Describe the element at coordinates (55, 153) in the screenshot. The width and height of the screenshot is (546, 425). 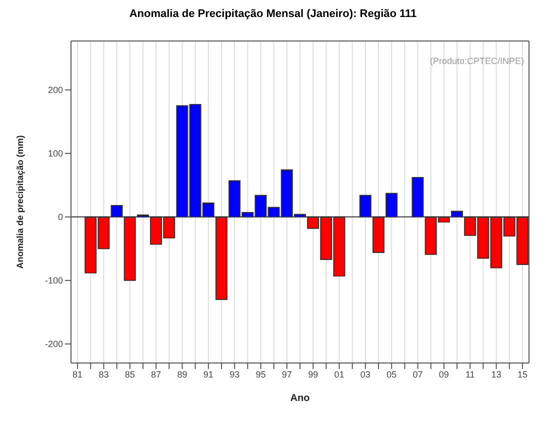
I see `y-tick-label: 100` at that location.